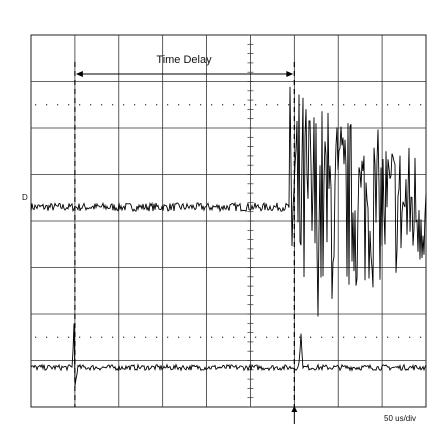 Image resolution: width=428 pixels, height=428 pixels. What do you see at coordinates (250, 221) in the screenshot?
I see `center-axis-ticks` at bounding box center [250, 221].